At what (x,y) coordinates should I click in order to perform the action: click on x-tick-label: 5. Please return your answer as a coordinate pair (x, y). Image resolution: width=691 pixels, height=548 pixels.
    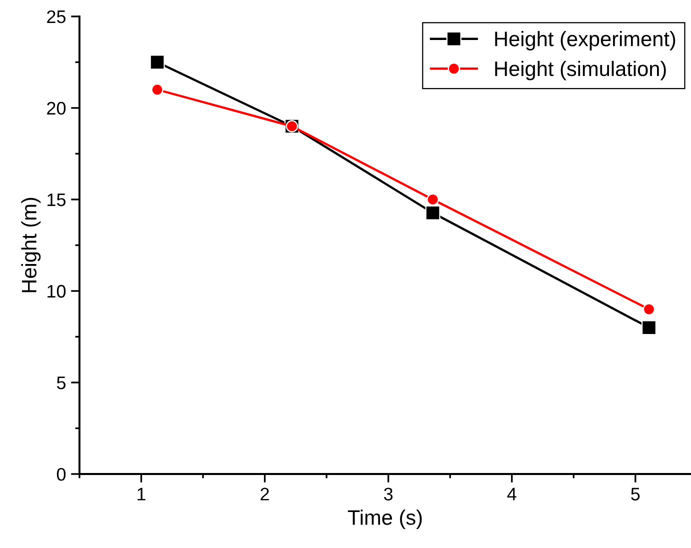
    Looking at the image, I should click on (635, 494).